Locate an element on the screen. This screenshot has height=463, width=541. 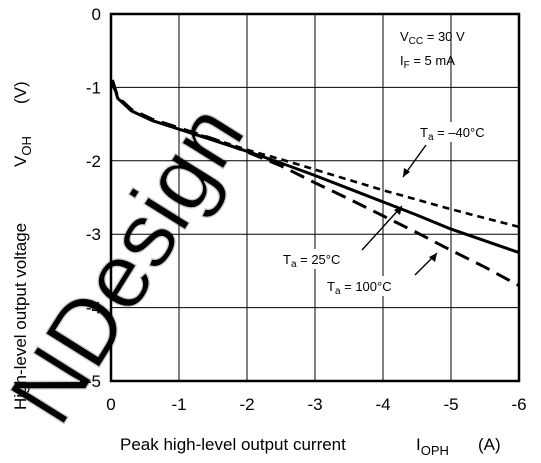
y-tick-labels: 0 -1 -2 -3 -4 -5 is located at coordinates (93, 198).